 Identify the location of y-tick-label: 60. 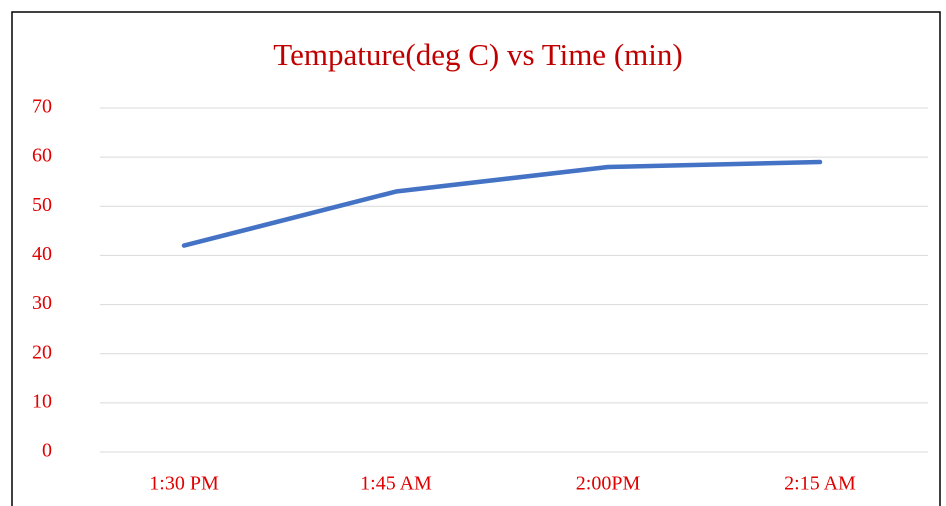
(42, 156).